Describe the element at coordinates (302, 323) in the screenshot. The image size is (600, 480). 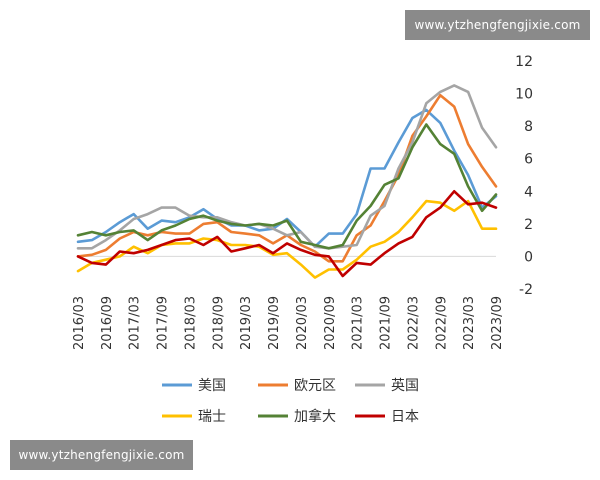
I see `x-tick-label: 2020/03` at that location.